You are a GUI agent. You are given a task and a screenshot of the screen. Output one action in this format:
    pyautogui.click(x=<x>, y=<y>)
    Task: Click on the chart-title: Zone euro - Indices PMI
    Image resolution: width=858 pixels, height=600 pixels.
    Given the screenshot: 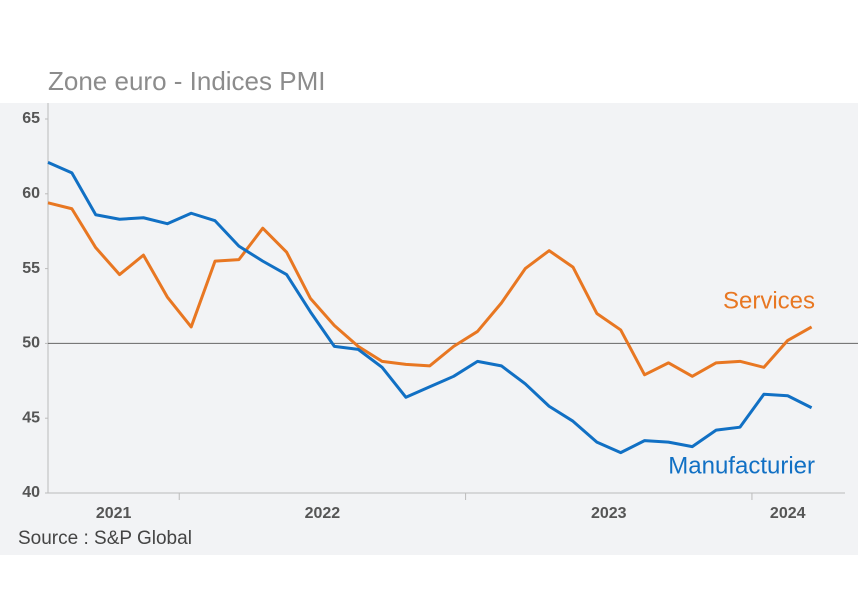 What is the action you would take?
    pyautogui.click(x=186, y=81)
    